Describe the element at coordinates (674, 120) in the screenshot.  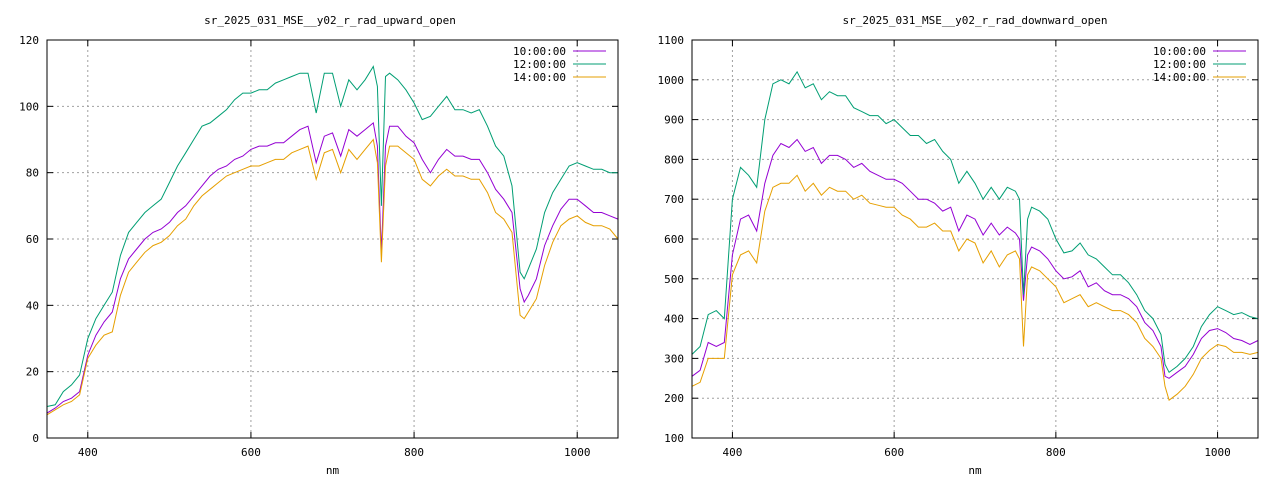
I see `y-tick-label: 900` at that location.